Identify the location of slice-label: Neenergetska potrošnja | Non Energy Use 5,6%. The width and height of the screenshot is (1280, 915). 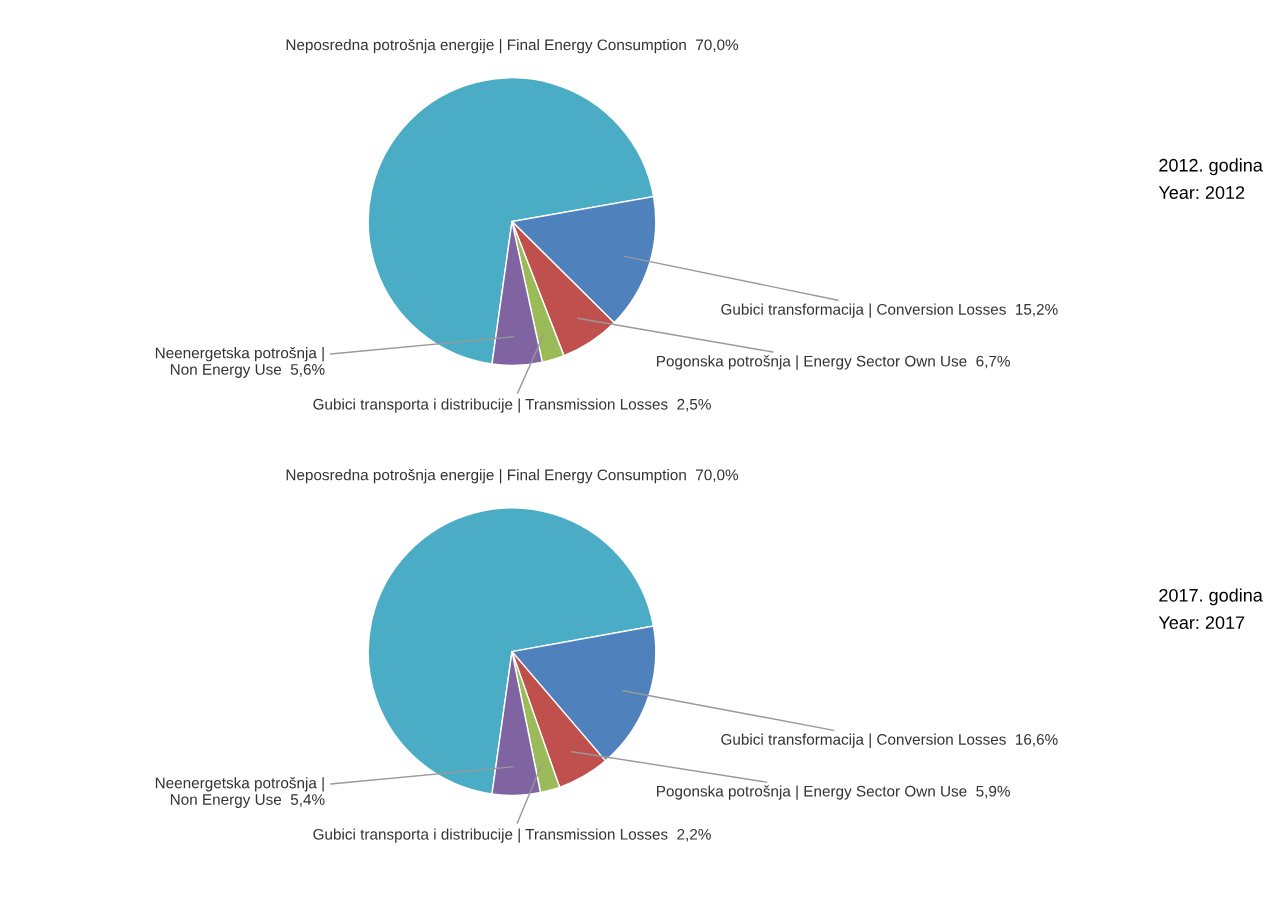
(240, 362).